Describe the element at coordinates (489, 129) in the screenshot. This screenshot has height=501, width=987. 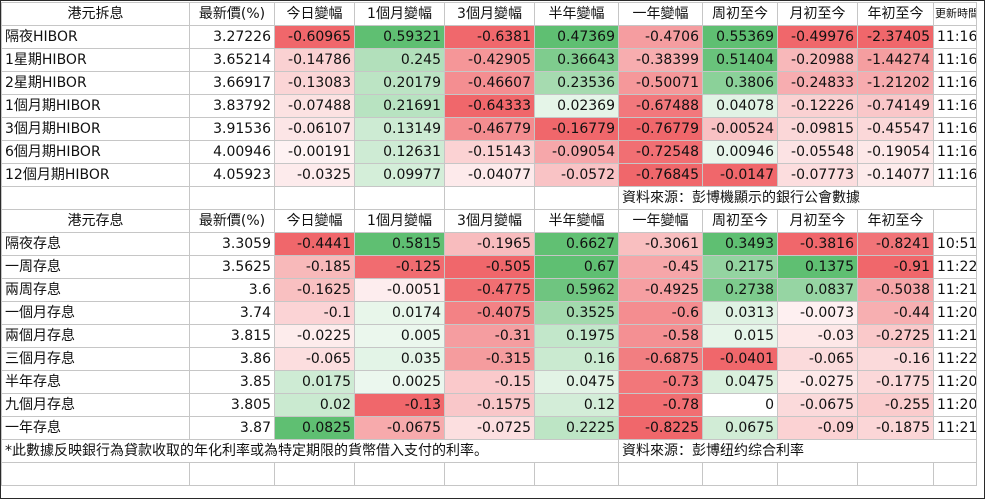
I see `change-cell: -0.46779` at that location.